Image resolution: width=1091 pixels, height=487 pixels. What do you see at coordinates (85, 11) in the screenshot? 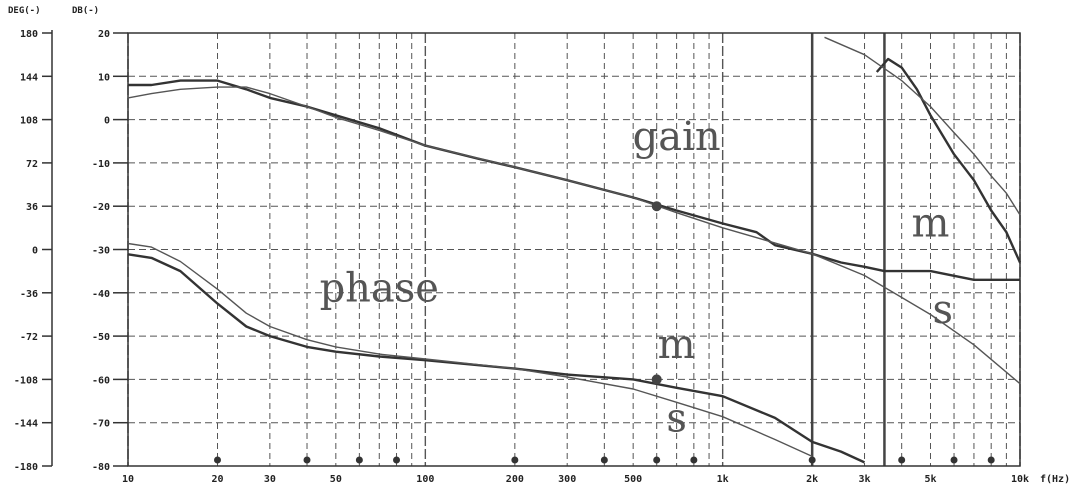
I see `gain-axis-label: DB(-)` at bounding box center [85, 11].